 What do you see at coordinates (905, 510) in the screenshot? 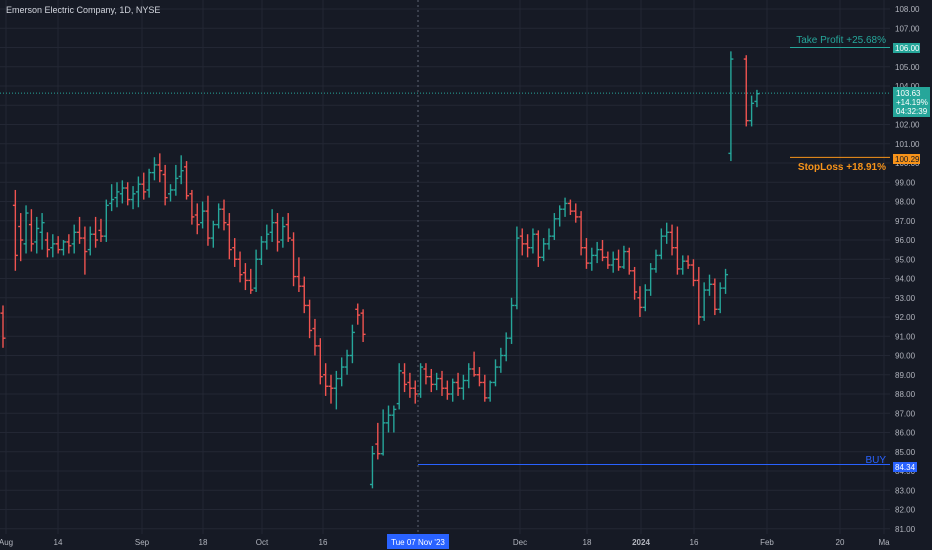
I see `y-tick-label: 82.00` at bounding box center [905, 510].